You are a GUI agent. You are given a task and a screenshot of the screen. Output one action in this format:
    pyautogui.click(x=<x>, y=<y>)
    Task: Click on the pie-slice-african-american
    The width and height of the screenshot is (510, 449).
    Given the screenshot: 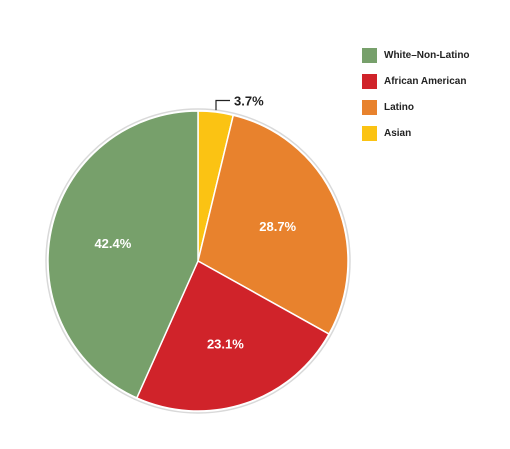 What is the action you would take?
    pyautogui.click(x=233, y=335)
    